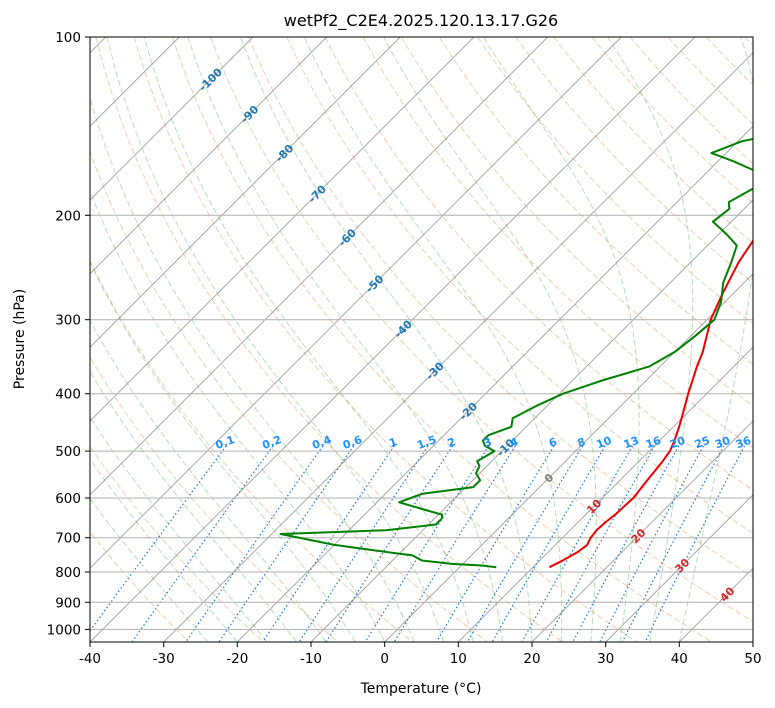 Image resolution: width=775 pixels, height=708 pixels. What do you see at coordinates (352, 442) in the screenshot?
I see `mixing-ratio-label: 0.6` at bounding box center [352, 442].